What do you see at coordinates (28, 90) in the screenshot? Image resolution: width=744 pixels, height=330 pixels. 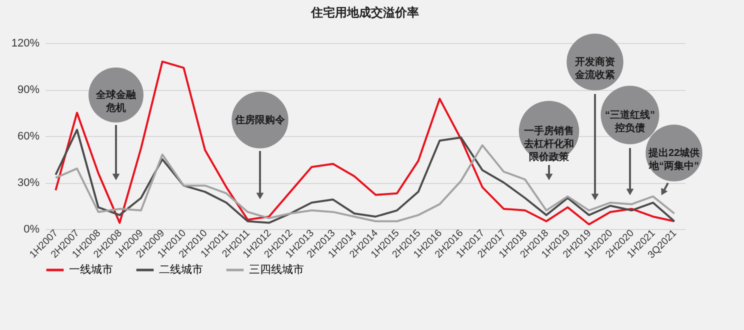 I see `y-tick-label: 90%` at bounding box center [28, 90].